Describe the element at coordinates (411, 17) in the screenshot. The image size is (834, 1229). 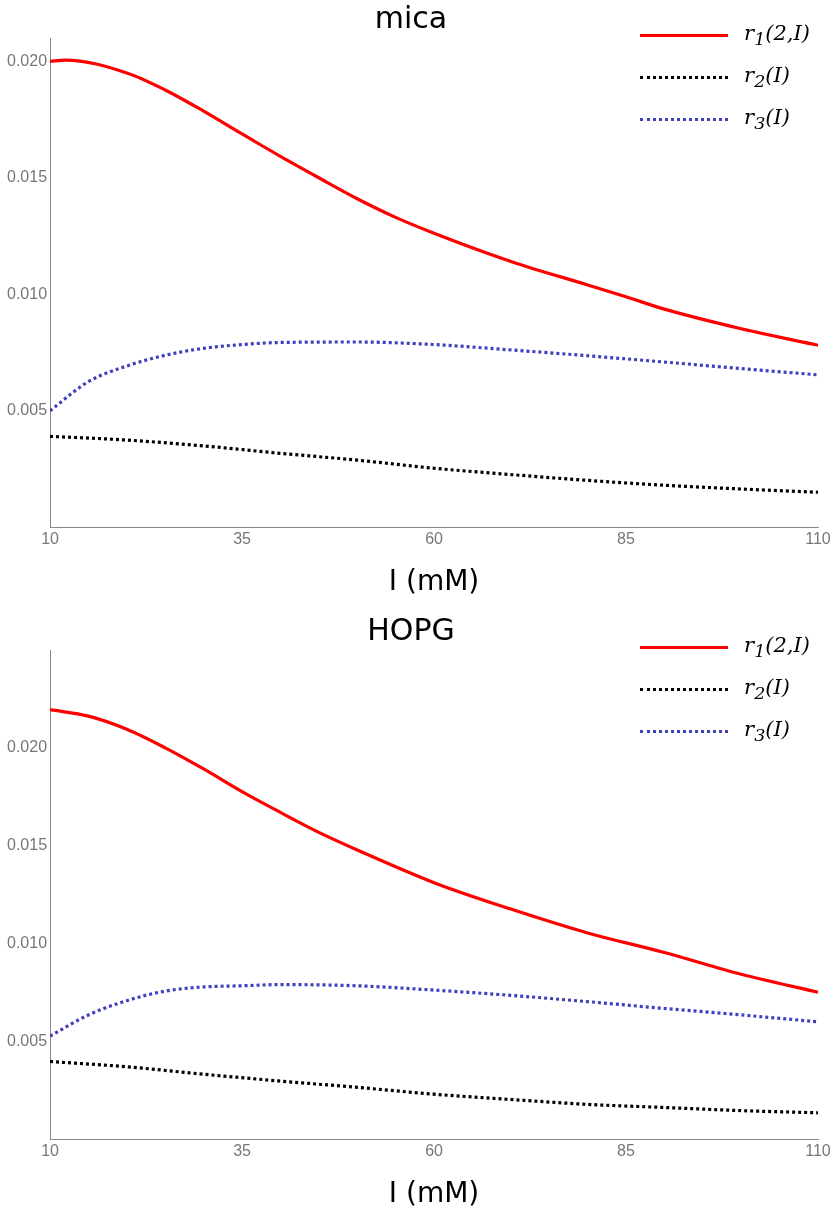
I see `chart-title: mica` at that location.